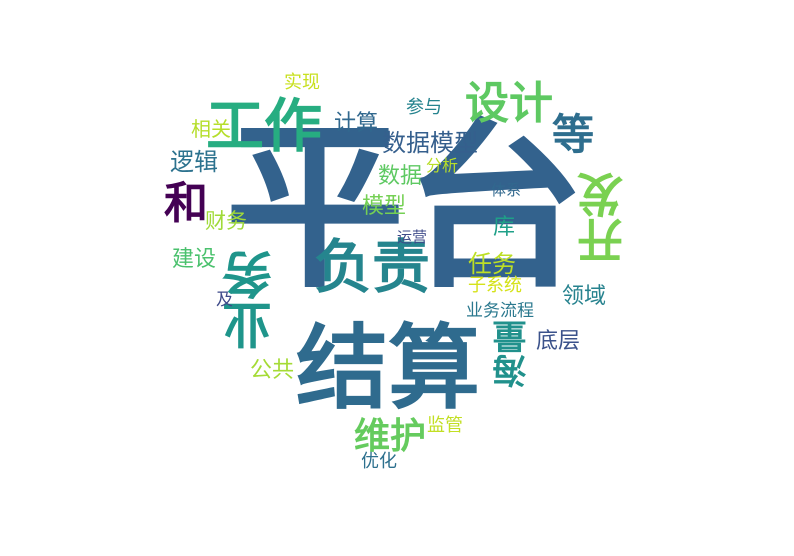  Describe the element at coordinates (194, 259) in the screenshot. I see `word-jian-she: 建设` at that location.